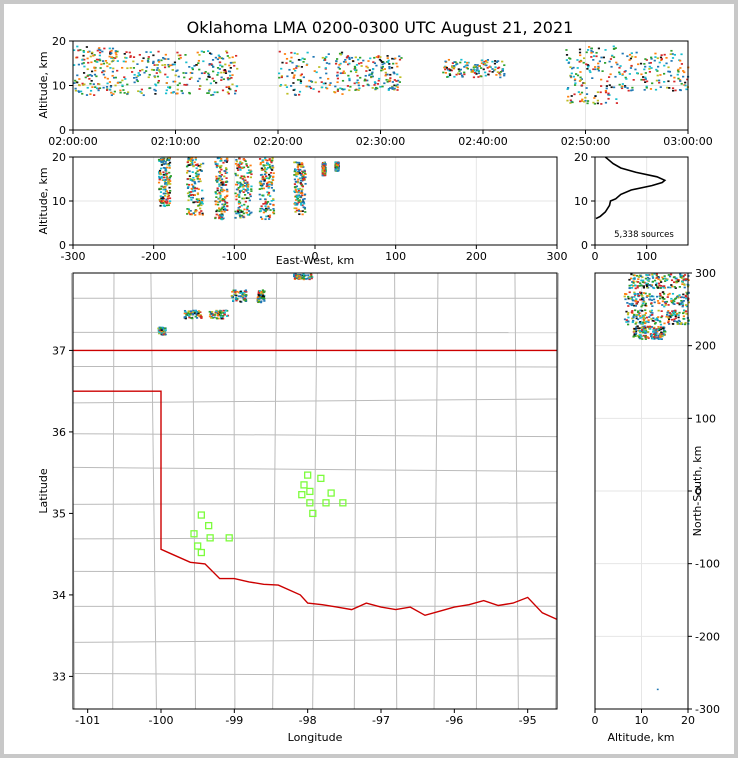 This screenshot has height=758, width=738. Describe the element at coordinates (380, 141) in the screenshot. I see `x-tick-label: 02:30:00` at that location.